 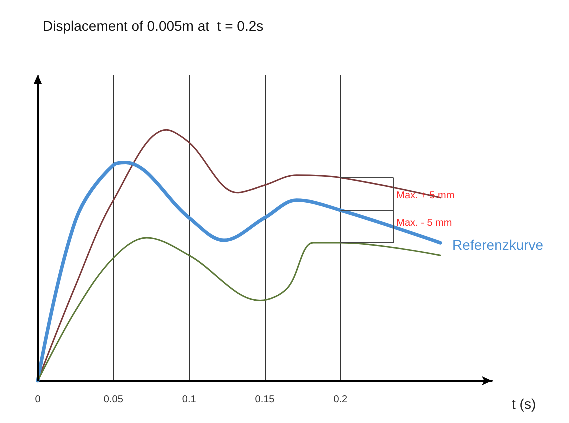 What do you see at coordinates (265, 400) in the screenshot?
I see `x-tick-label: 0.15` at bounding box center [265, 400].